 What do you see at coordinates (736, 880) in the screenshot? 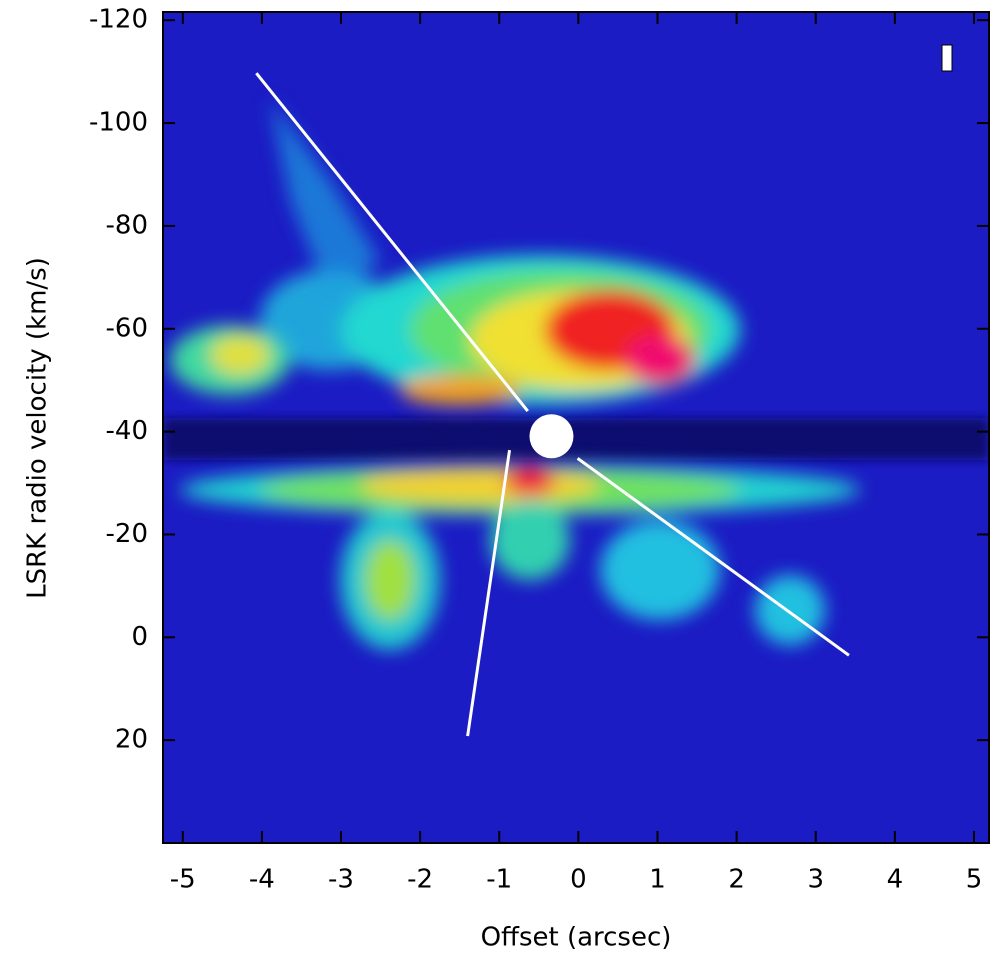
I see `x-tick-label: 2` at bounding box center [736, 880].